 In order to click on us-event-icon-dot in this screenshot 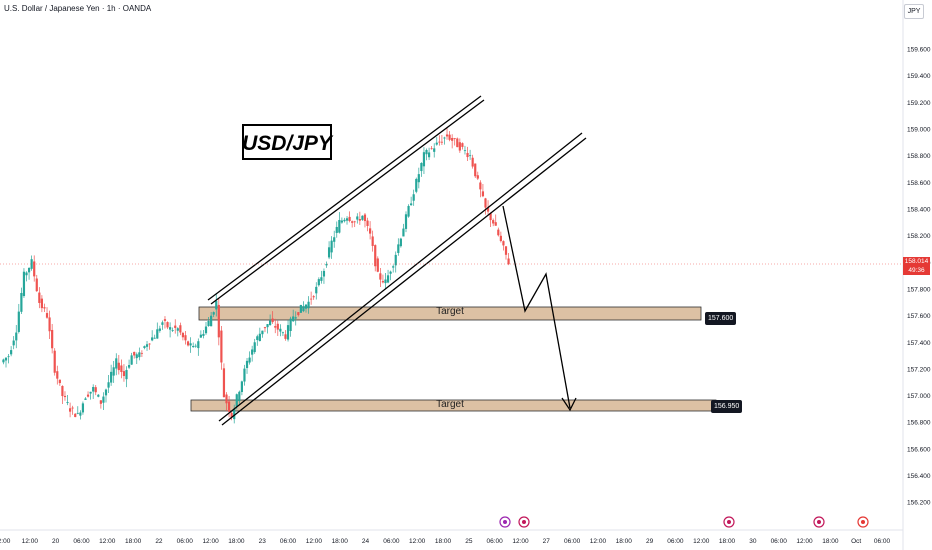, I will do `click(524, 522)`.